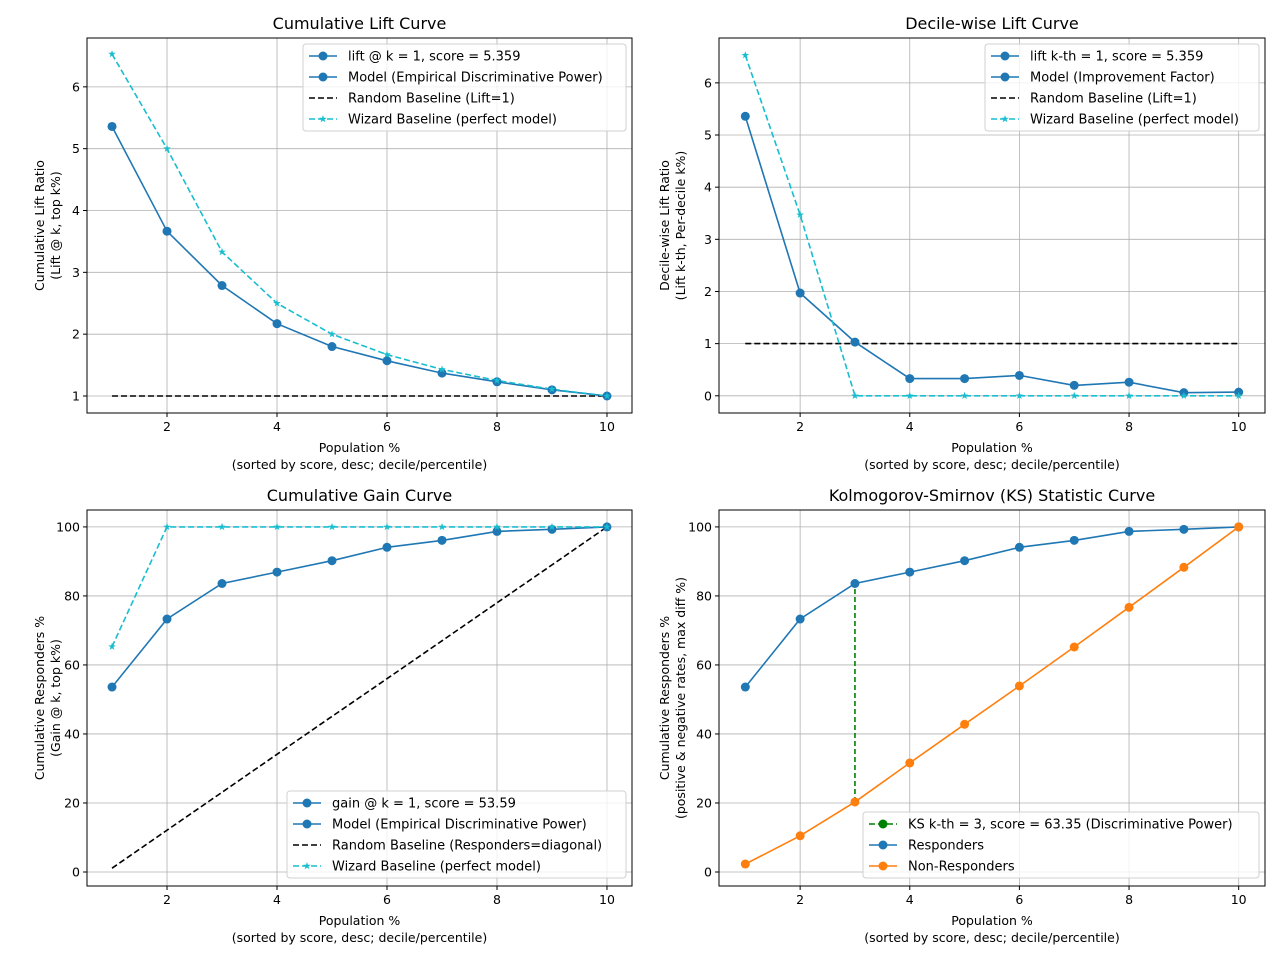  What do you see at coordinates (992, 23) in the screenshot?
I see `chart-title: Decile-wise Lift Curve` at bounding box center [992, 23].